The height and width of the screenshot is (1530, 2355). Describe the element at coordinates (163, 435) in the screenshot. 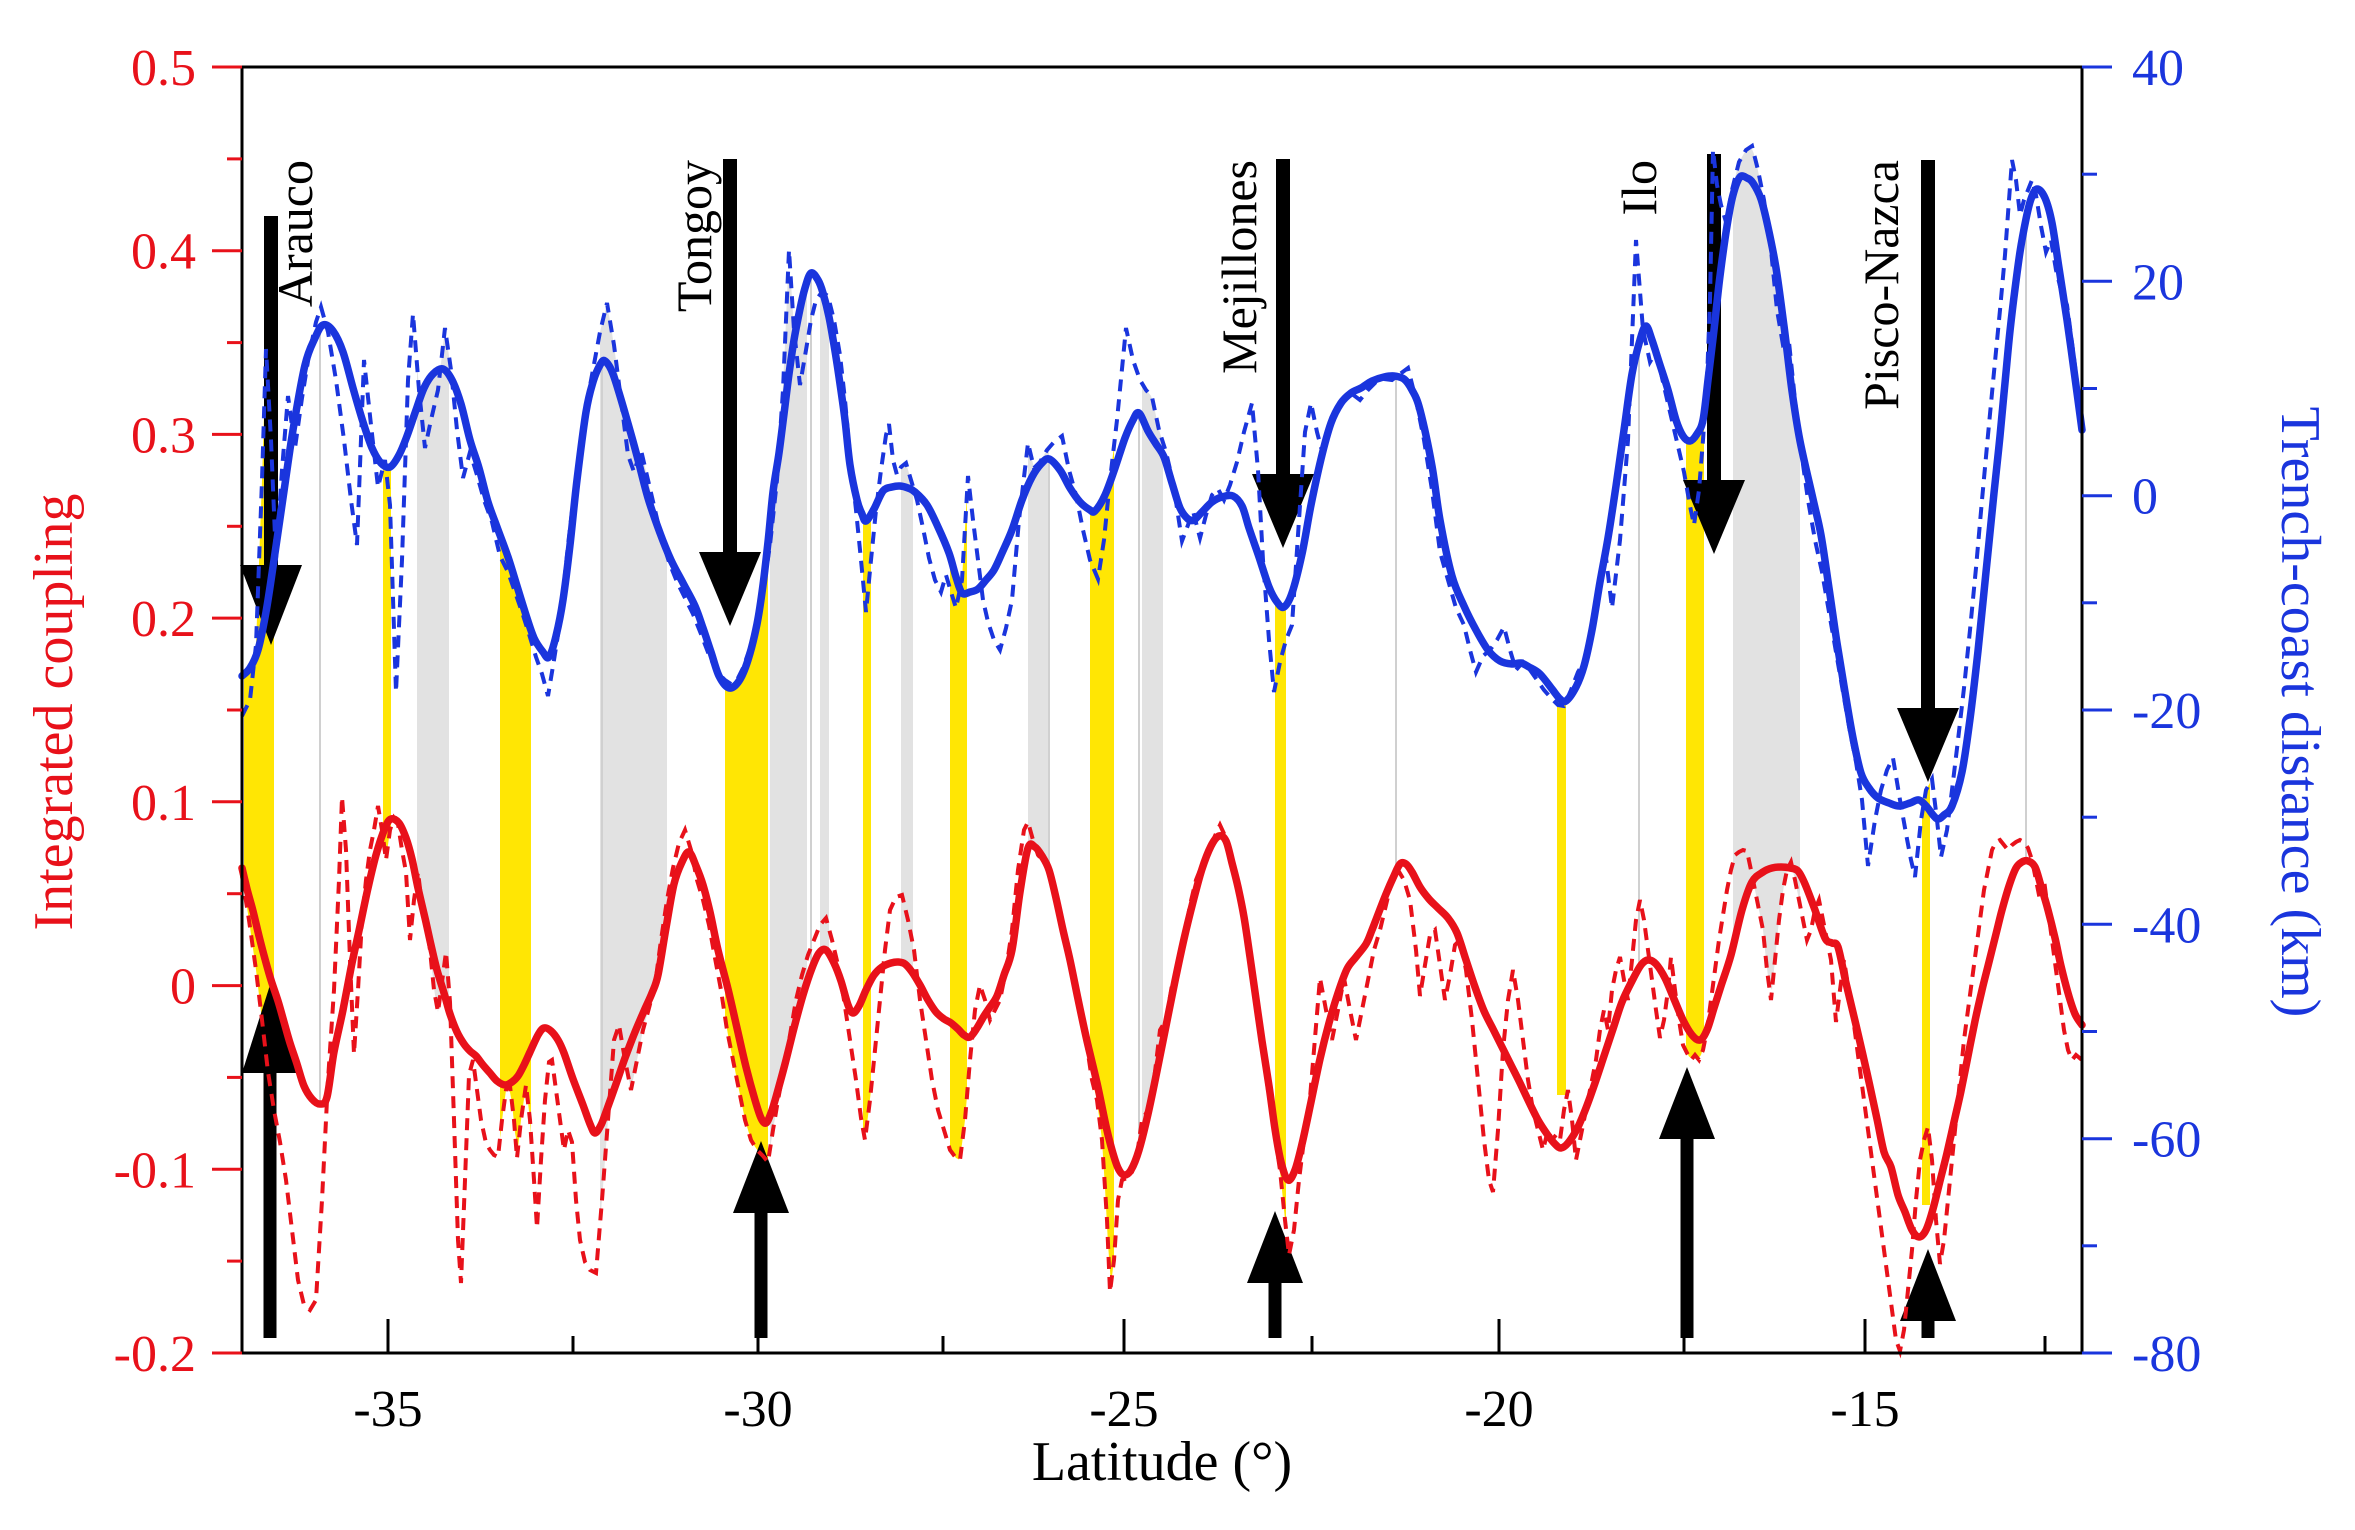

I see `svg-text: 0.3` at that location.